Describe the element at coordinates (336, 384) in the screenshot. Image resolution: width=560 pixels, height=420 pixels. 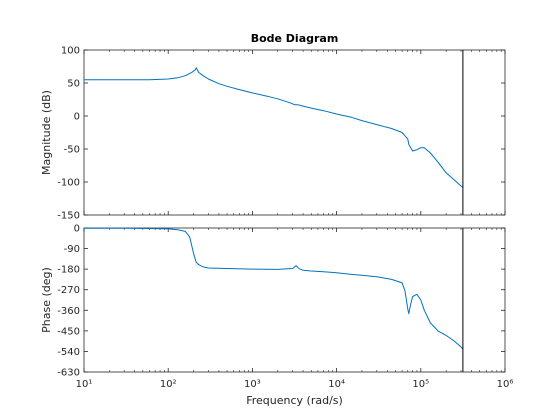
I see `x-tick-label: 10⁴` at that location.